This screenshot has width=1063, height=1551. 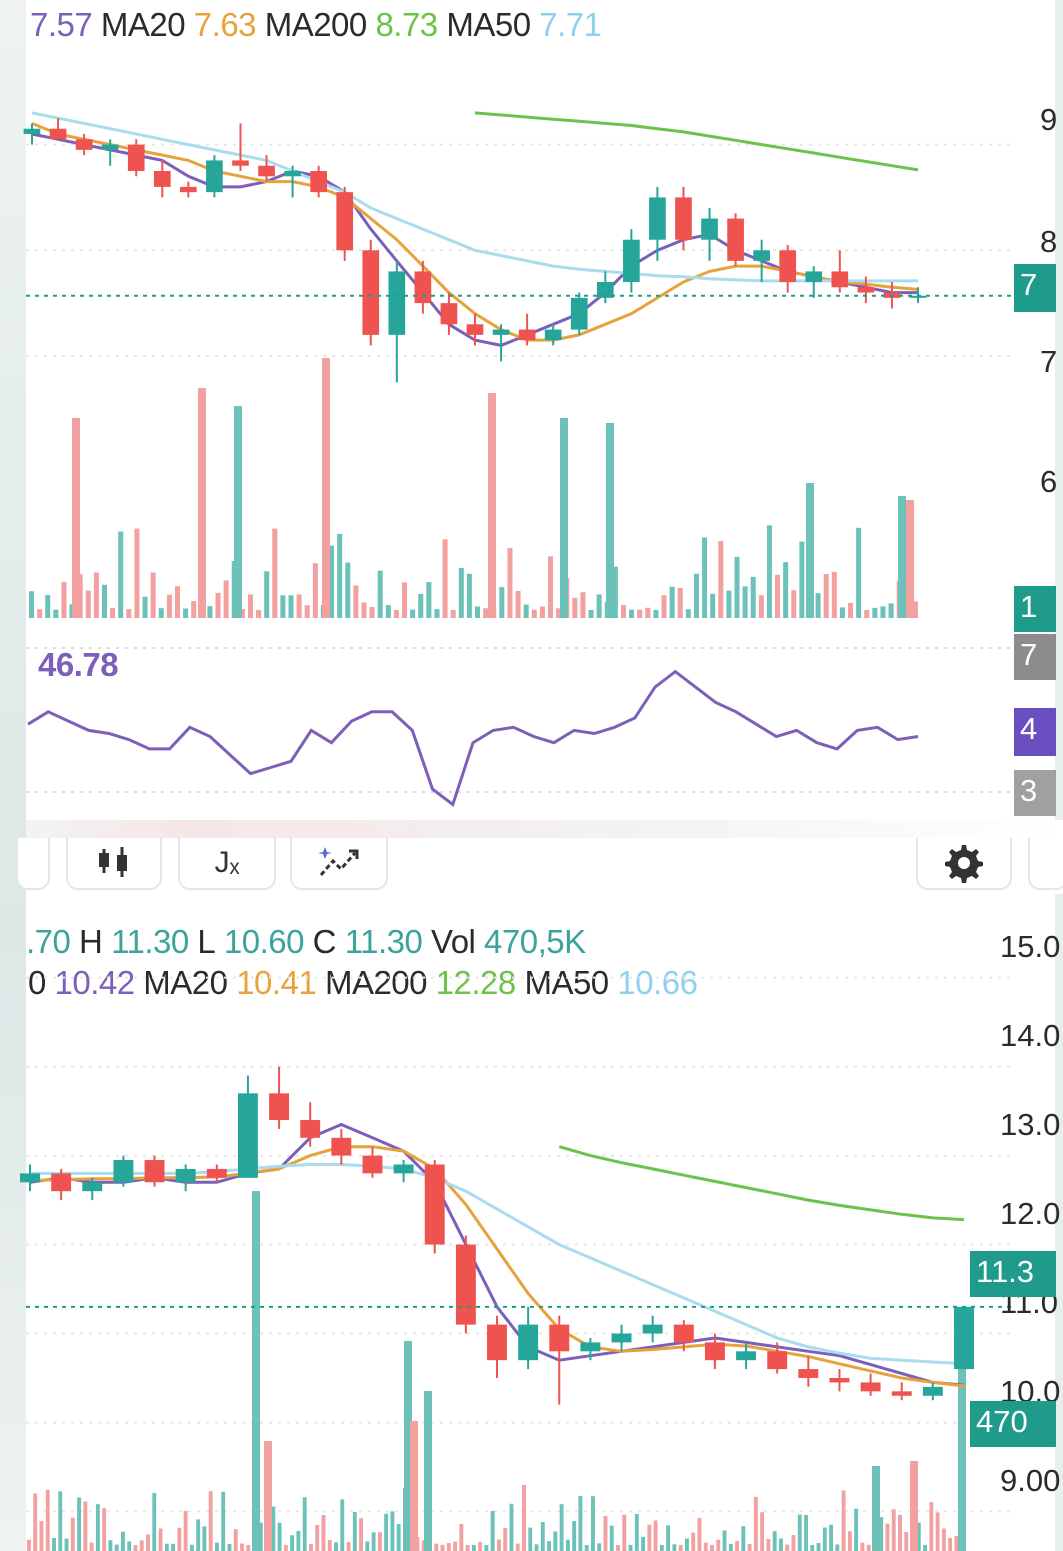 What do you see at coordinates (964, 864) in the screenshot?
I see `settings-button` at bounding box center [964, 864].